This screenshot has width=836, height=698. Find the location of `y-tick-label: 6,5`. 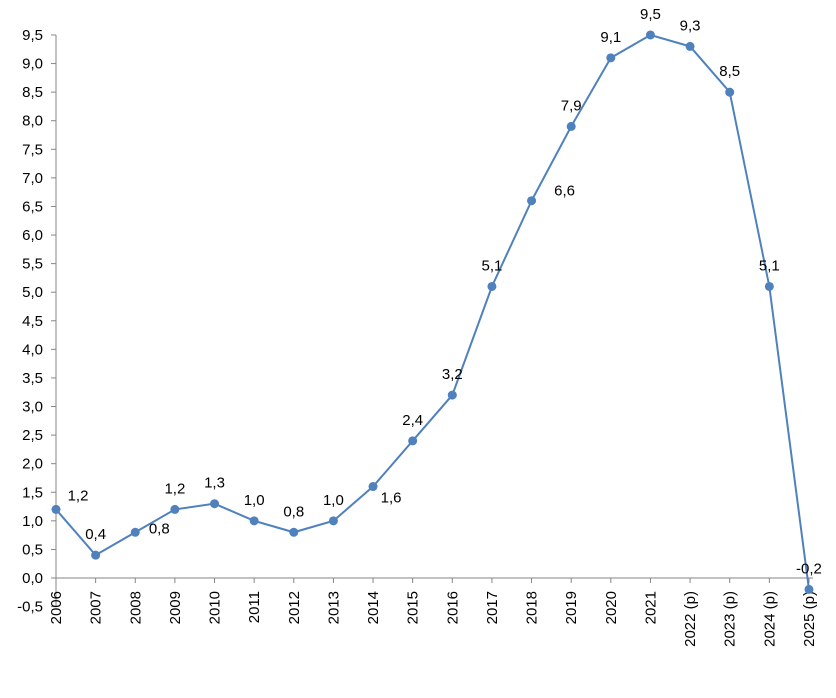

y-tick-label: 6,5 is located at coordinates (32, 206).